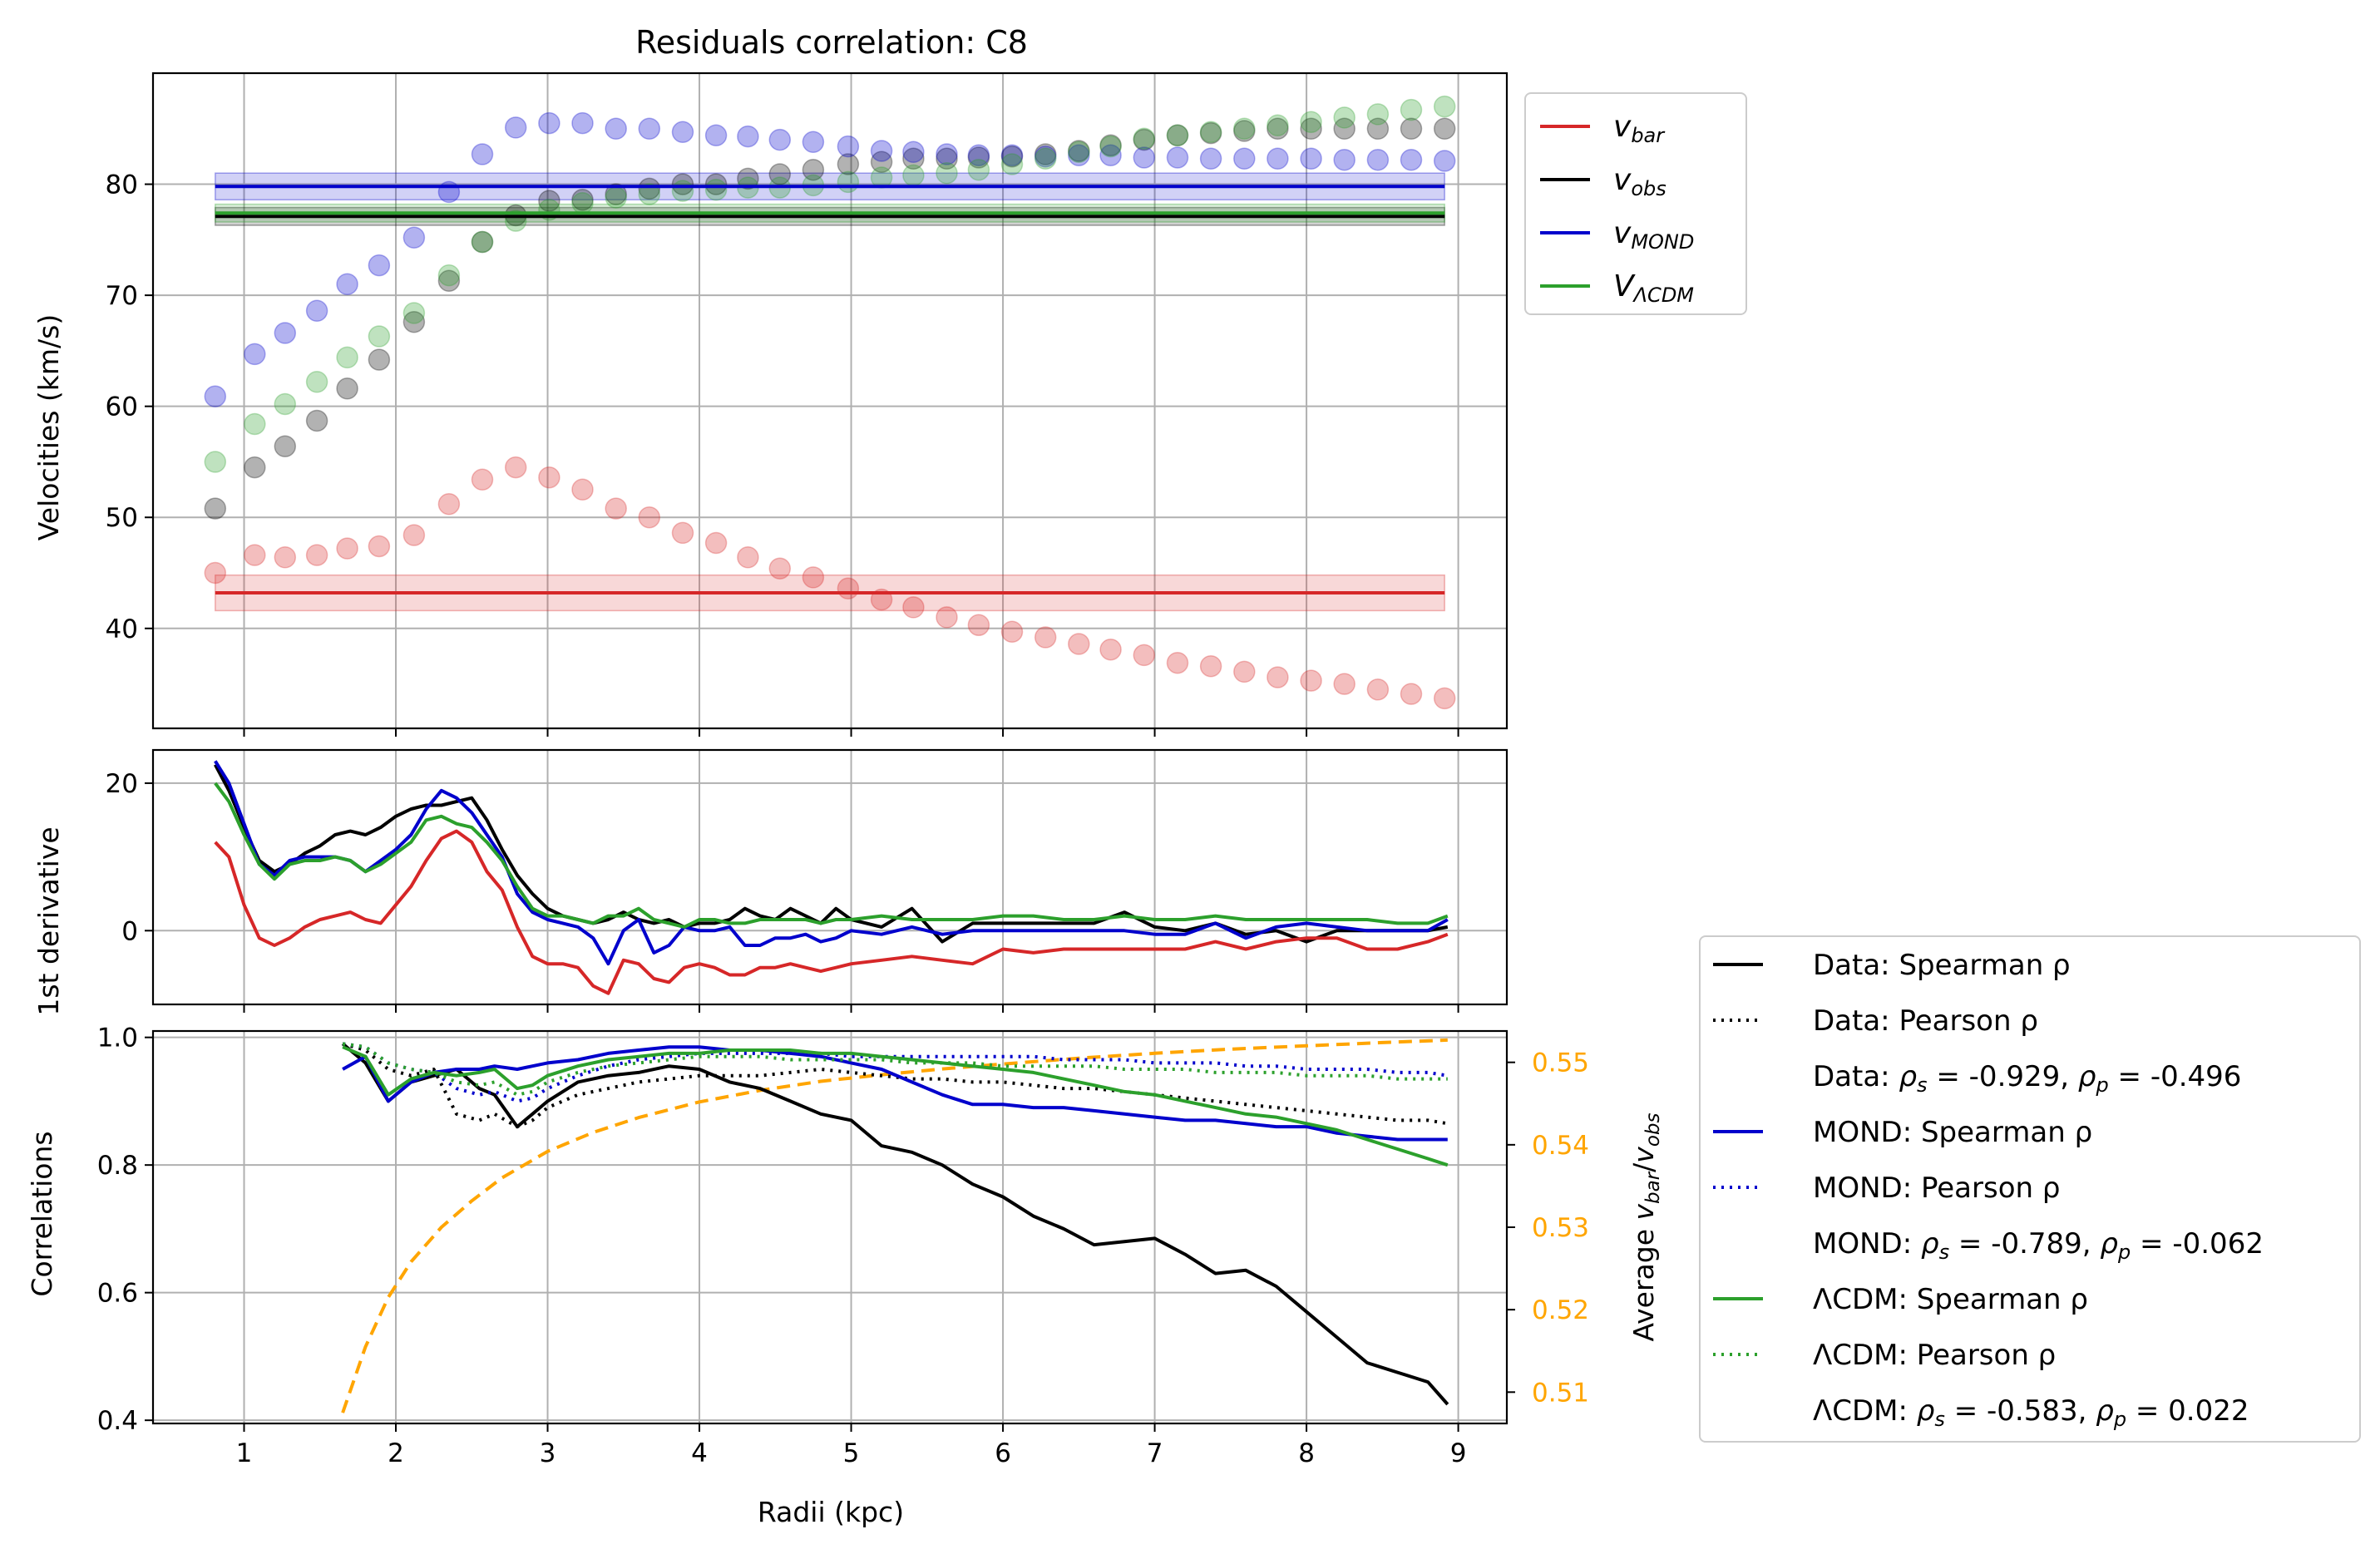  Describe the element at coordinates (1653, 288) in the screenshot. I see `legend-label-lcdm: VΛCDM` at that location.